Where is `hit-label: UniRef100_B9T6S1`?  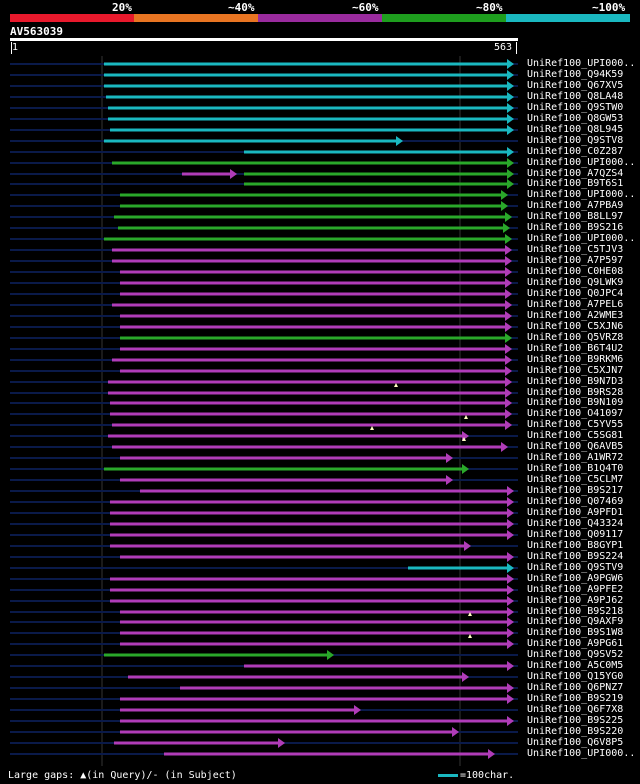
hit-label: UniRef100_B9T6S1 is located at coordinates (575, 183).